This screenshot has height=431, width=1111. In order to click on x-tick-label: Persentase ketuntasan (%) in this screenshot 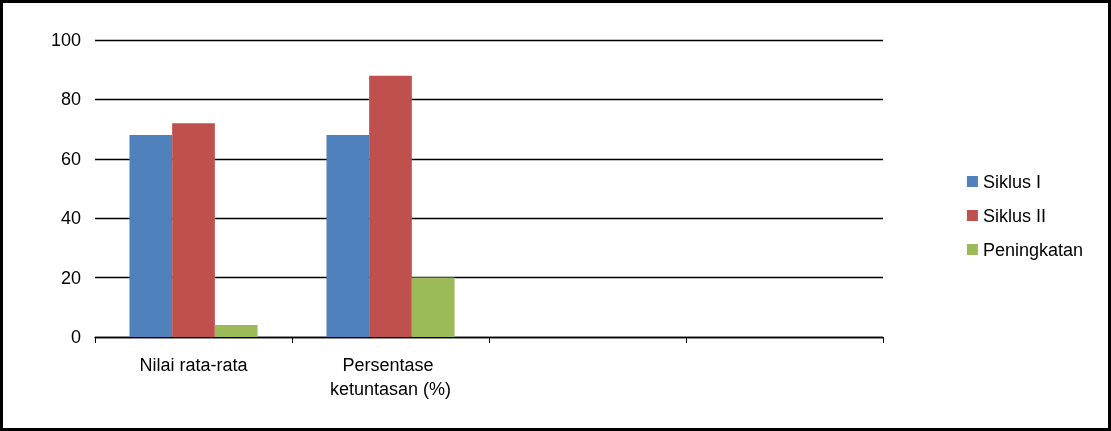, I will do `click(390, 377)`.